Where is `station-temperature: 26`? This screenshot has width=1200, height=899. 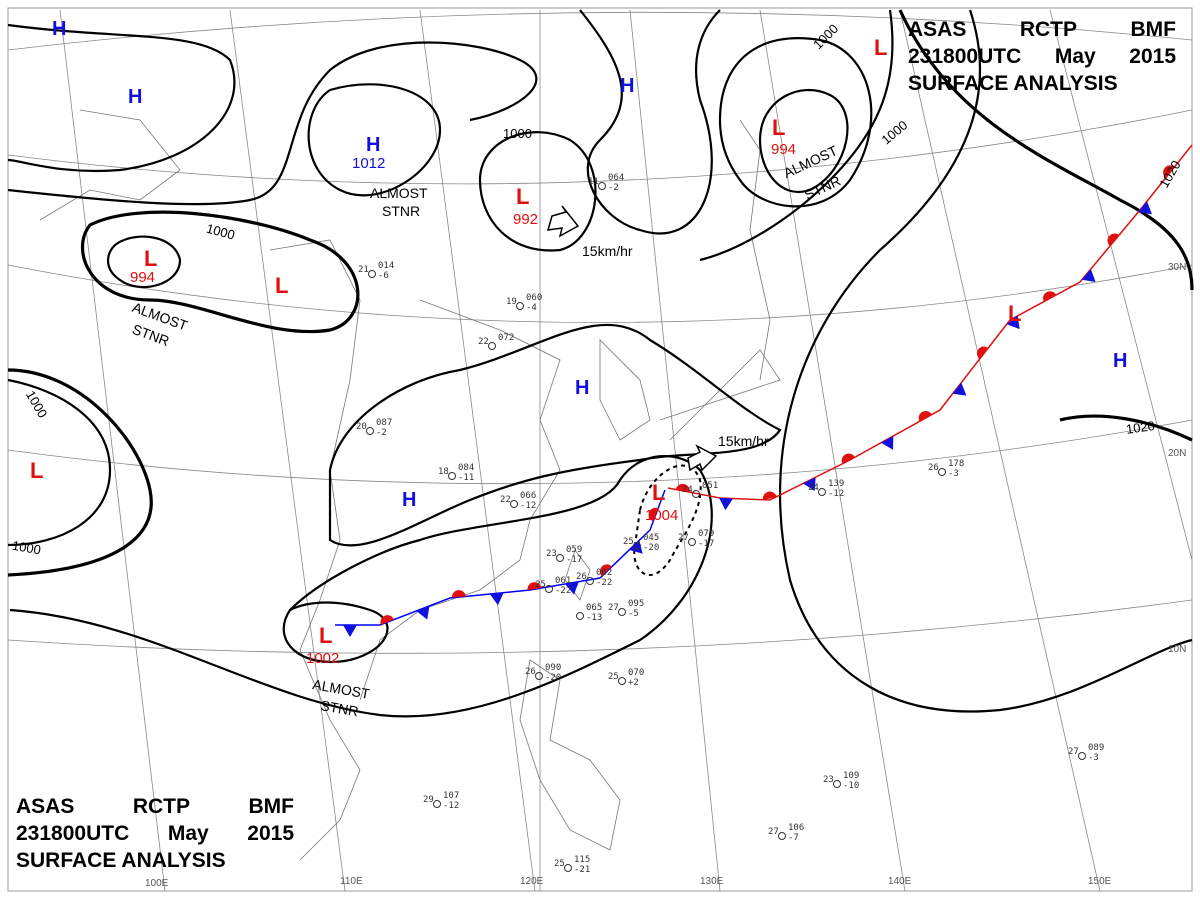
station-temperature: 26 is located at coordinates (530, 672).